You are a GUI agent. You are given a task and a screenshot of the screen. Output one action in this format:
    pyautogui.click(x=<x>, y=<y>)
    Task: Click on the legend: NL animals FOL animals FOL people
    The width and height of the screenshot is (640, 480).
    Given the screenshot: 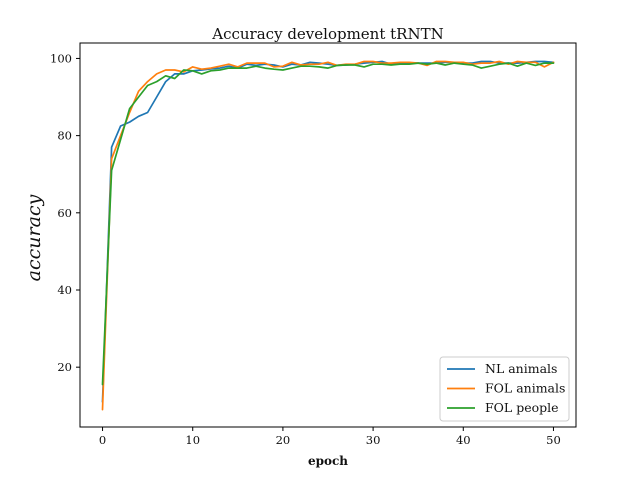 What is the action you would take?
    pyautogui.click(x=504, y=389)
    